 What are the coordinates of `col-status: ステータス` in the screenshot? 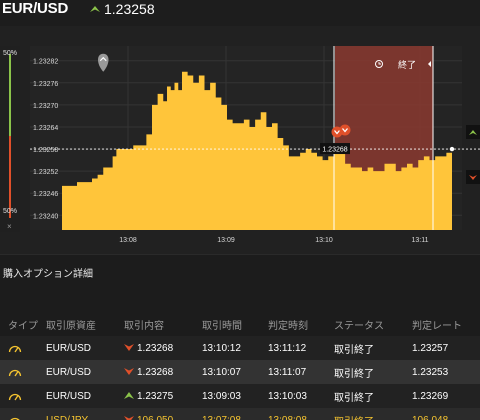 It's located at (373, 324).